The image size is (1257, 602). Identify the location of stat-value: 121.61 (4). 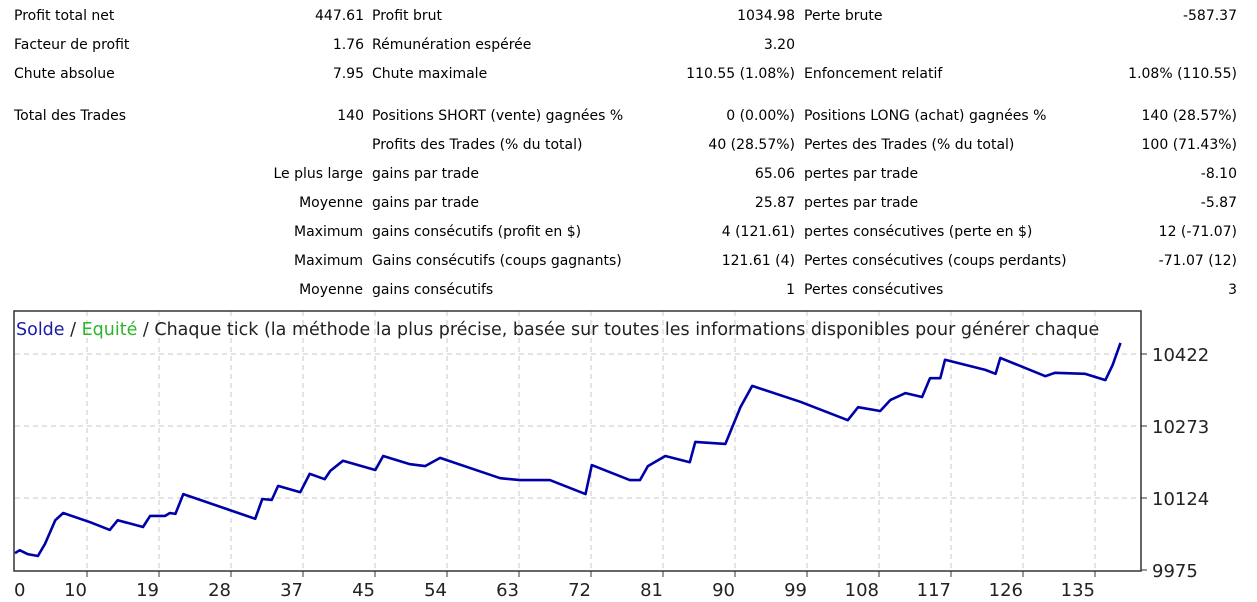
(758, 261).